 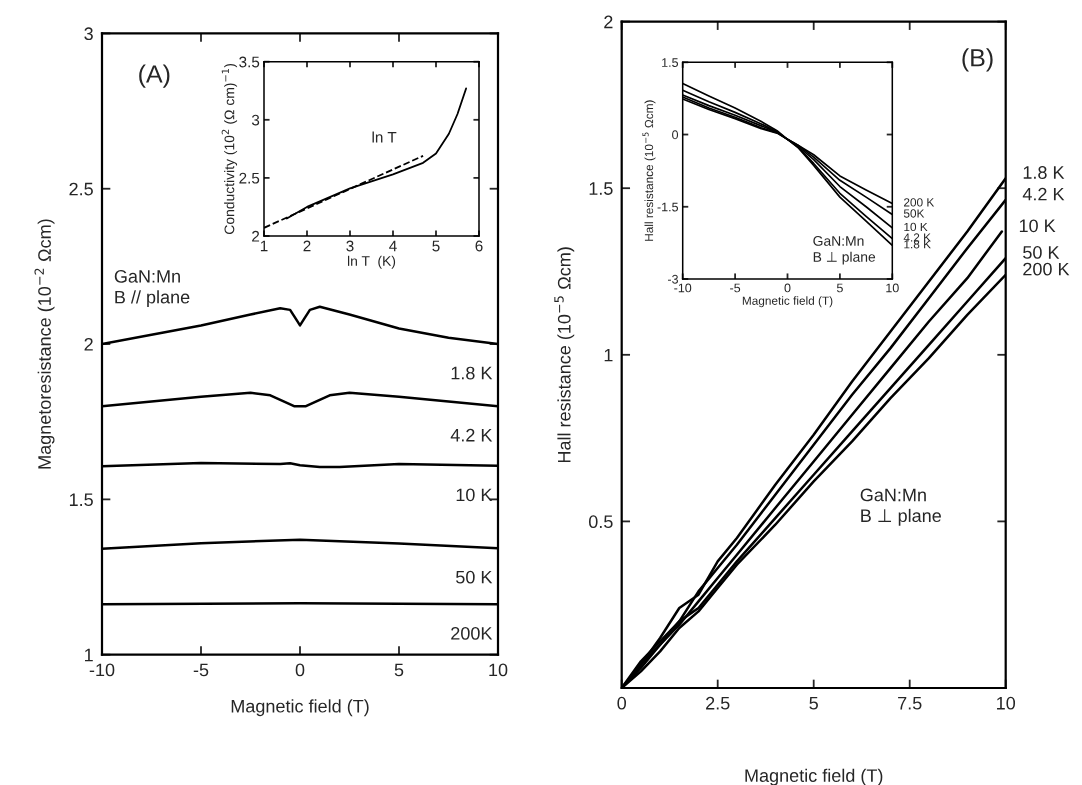 What do you see at coordinates (152, 288) in the screenshot?
I see `annotation: GaN:Mn B // plane` at bounding box center [152, 288].